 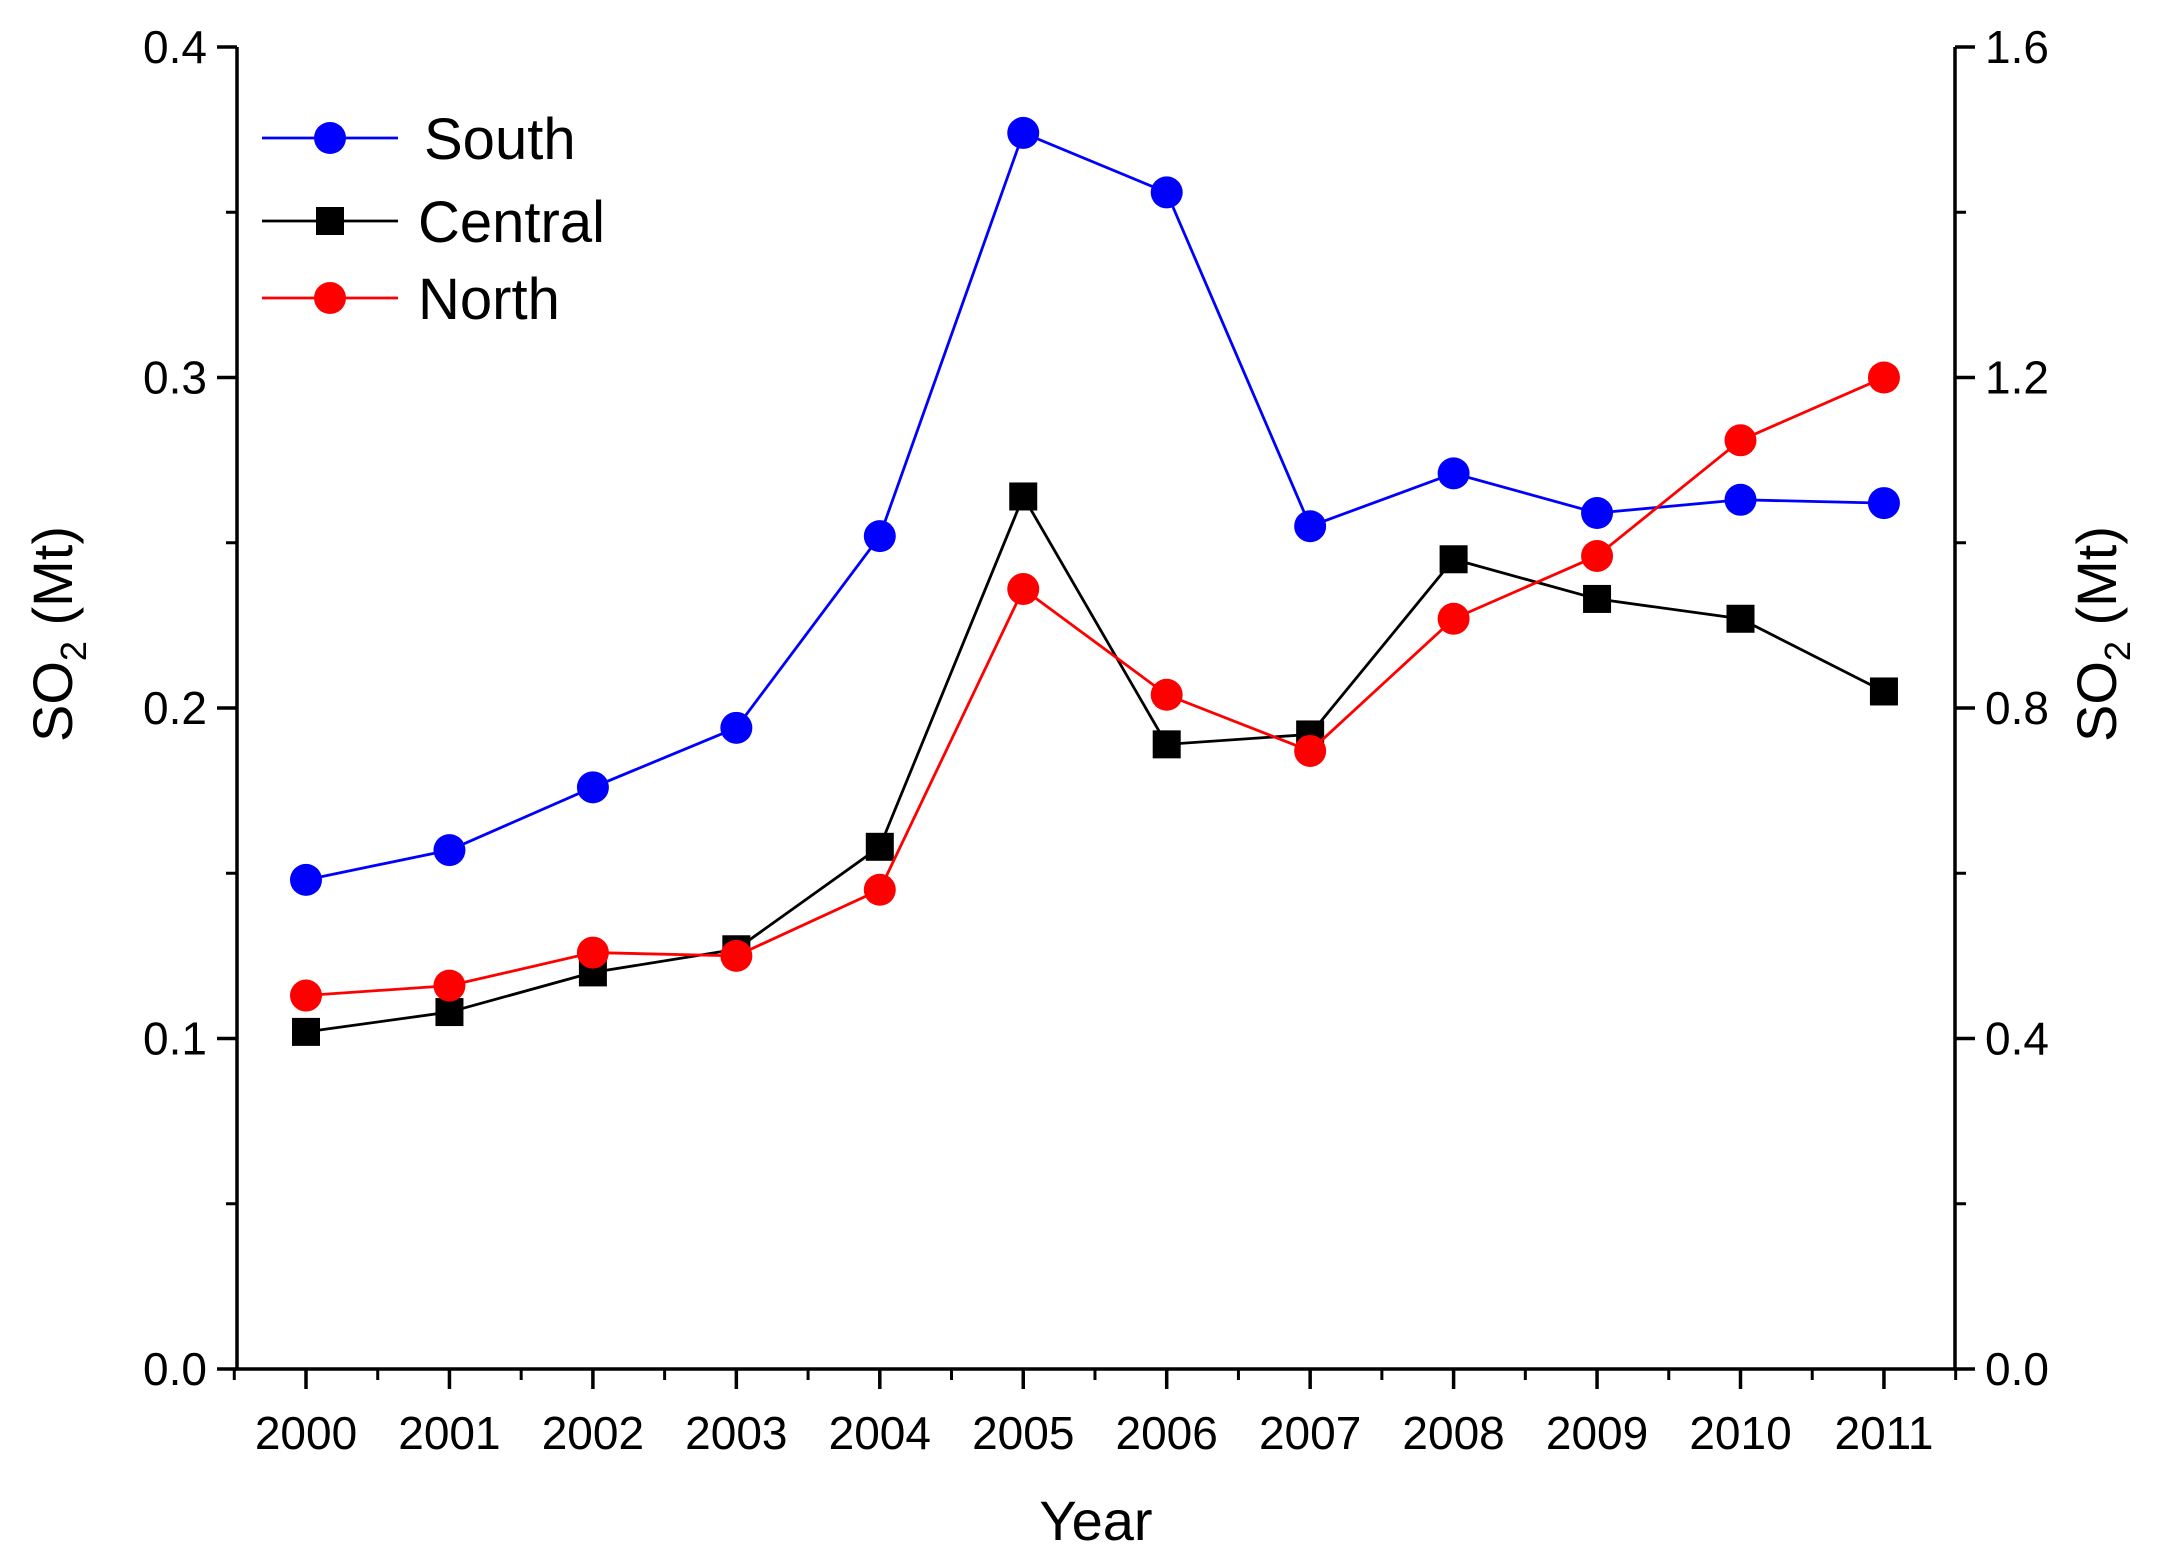 What do you see at coordinates (1023, 1433) in the screenshot?
I see `x-tick-label: 2005` at bounding box center [1023, 1433].